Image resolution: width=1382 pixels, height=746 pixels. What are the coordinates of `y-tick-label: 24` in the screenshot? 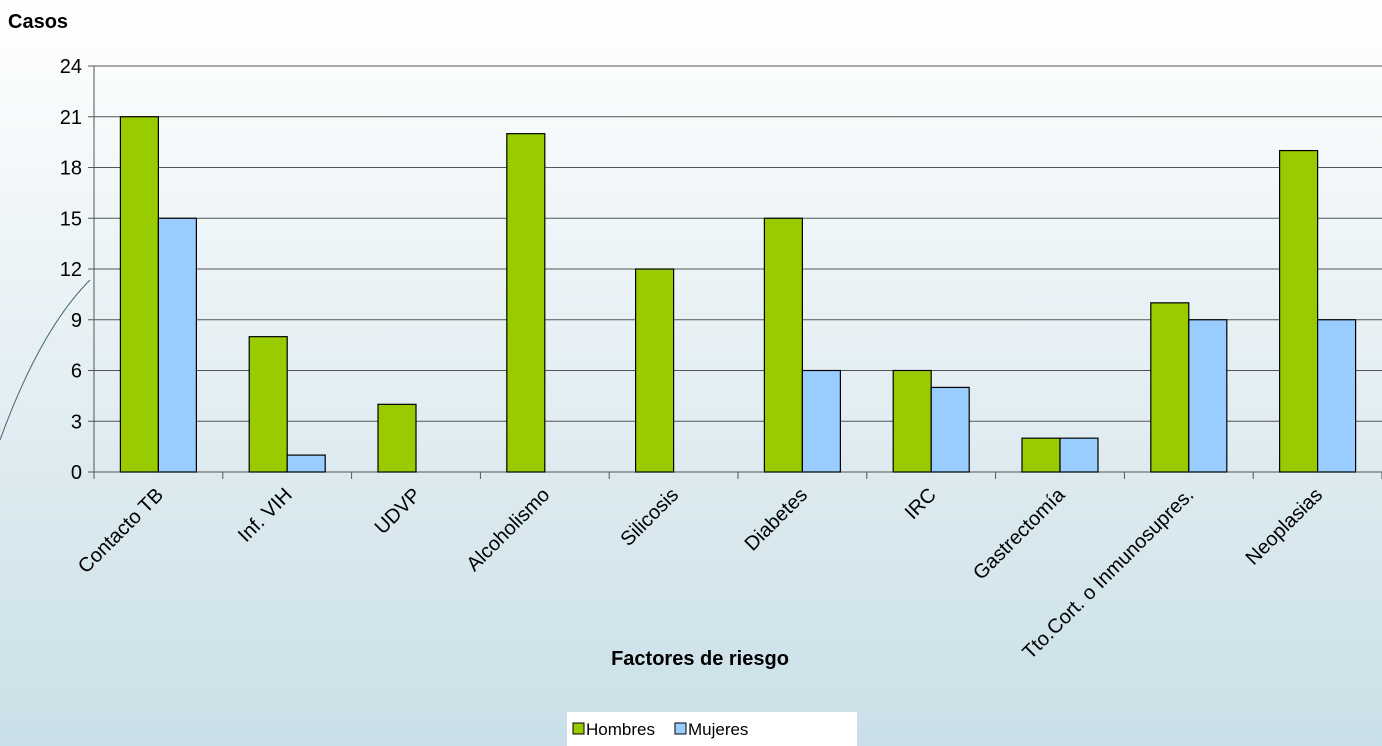 It's located at (71, 67).